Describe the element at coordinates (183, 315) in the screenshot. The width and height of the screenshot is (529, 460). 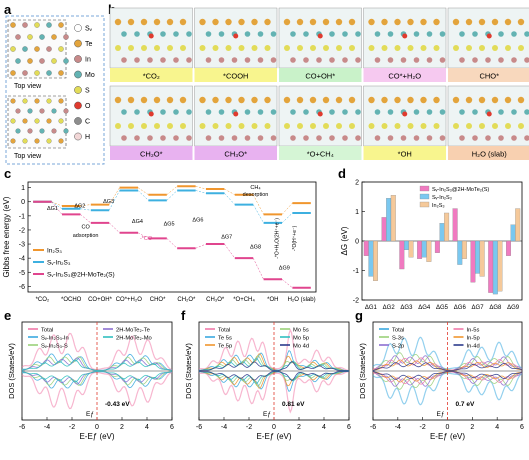
I see `panel-label-f: f` at that location.